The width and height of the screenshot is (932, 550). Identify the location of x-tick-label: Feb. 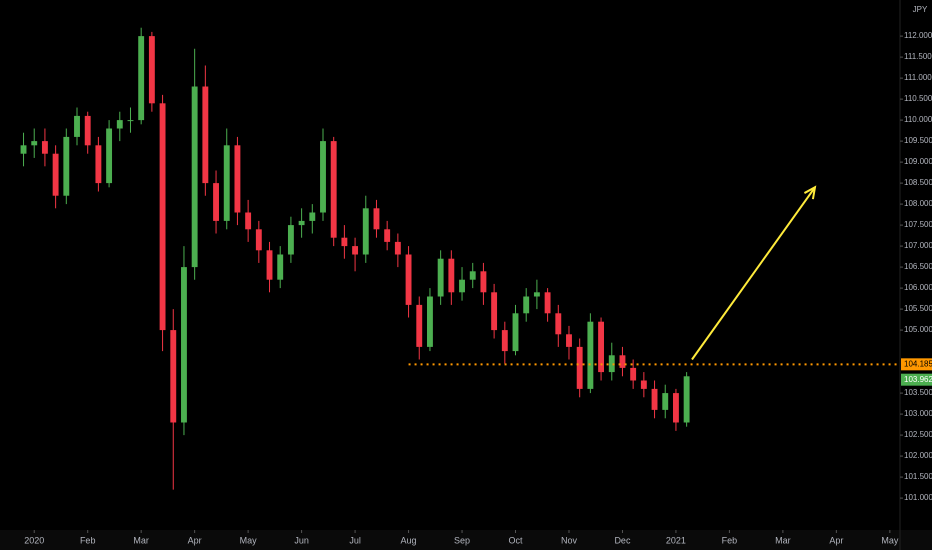
(730, 540).